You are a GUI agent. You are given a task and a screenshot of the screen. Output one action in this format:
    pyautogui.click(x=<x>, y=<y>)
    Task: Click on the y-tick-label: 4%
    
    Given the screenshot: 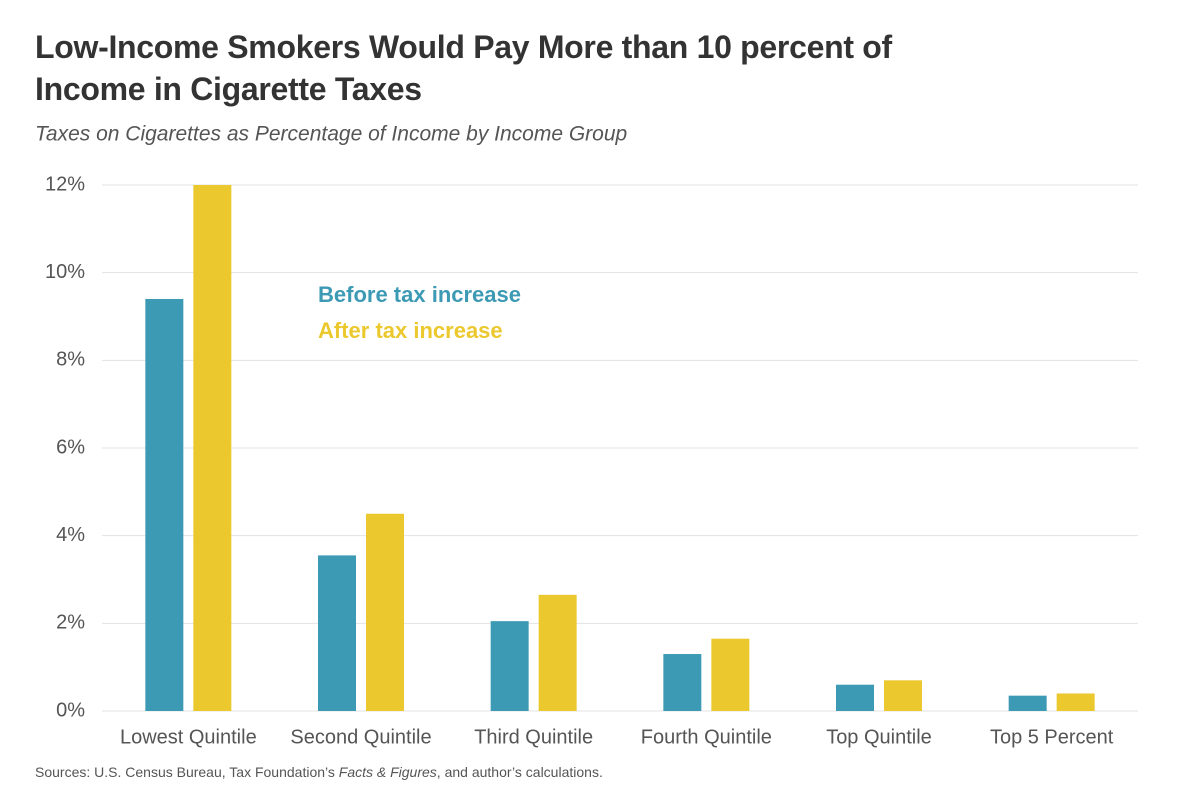 What is the action you would take?
    pyautogui.click(x=70, y=535)
    